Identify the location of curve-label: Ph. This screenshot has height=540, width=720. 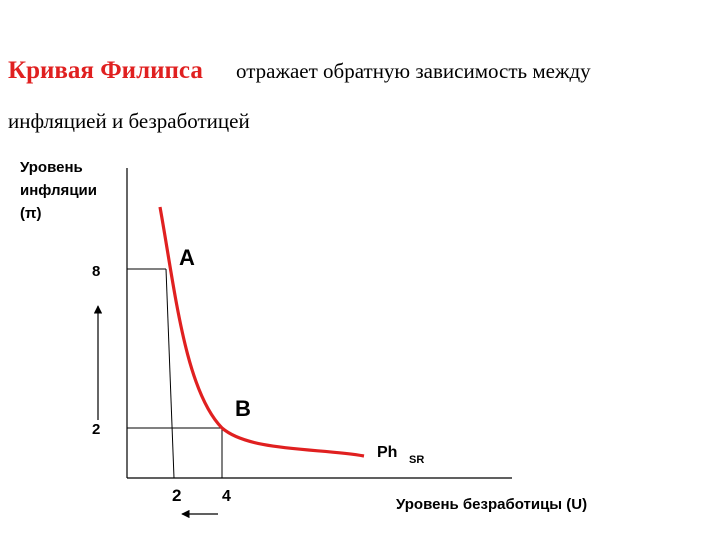
(387, 452).